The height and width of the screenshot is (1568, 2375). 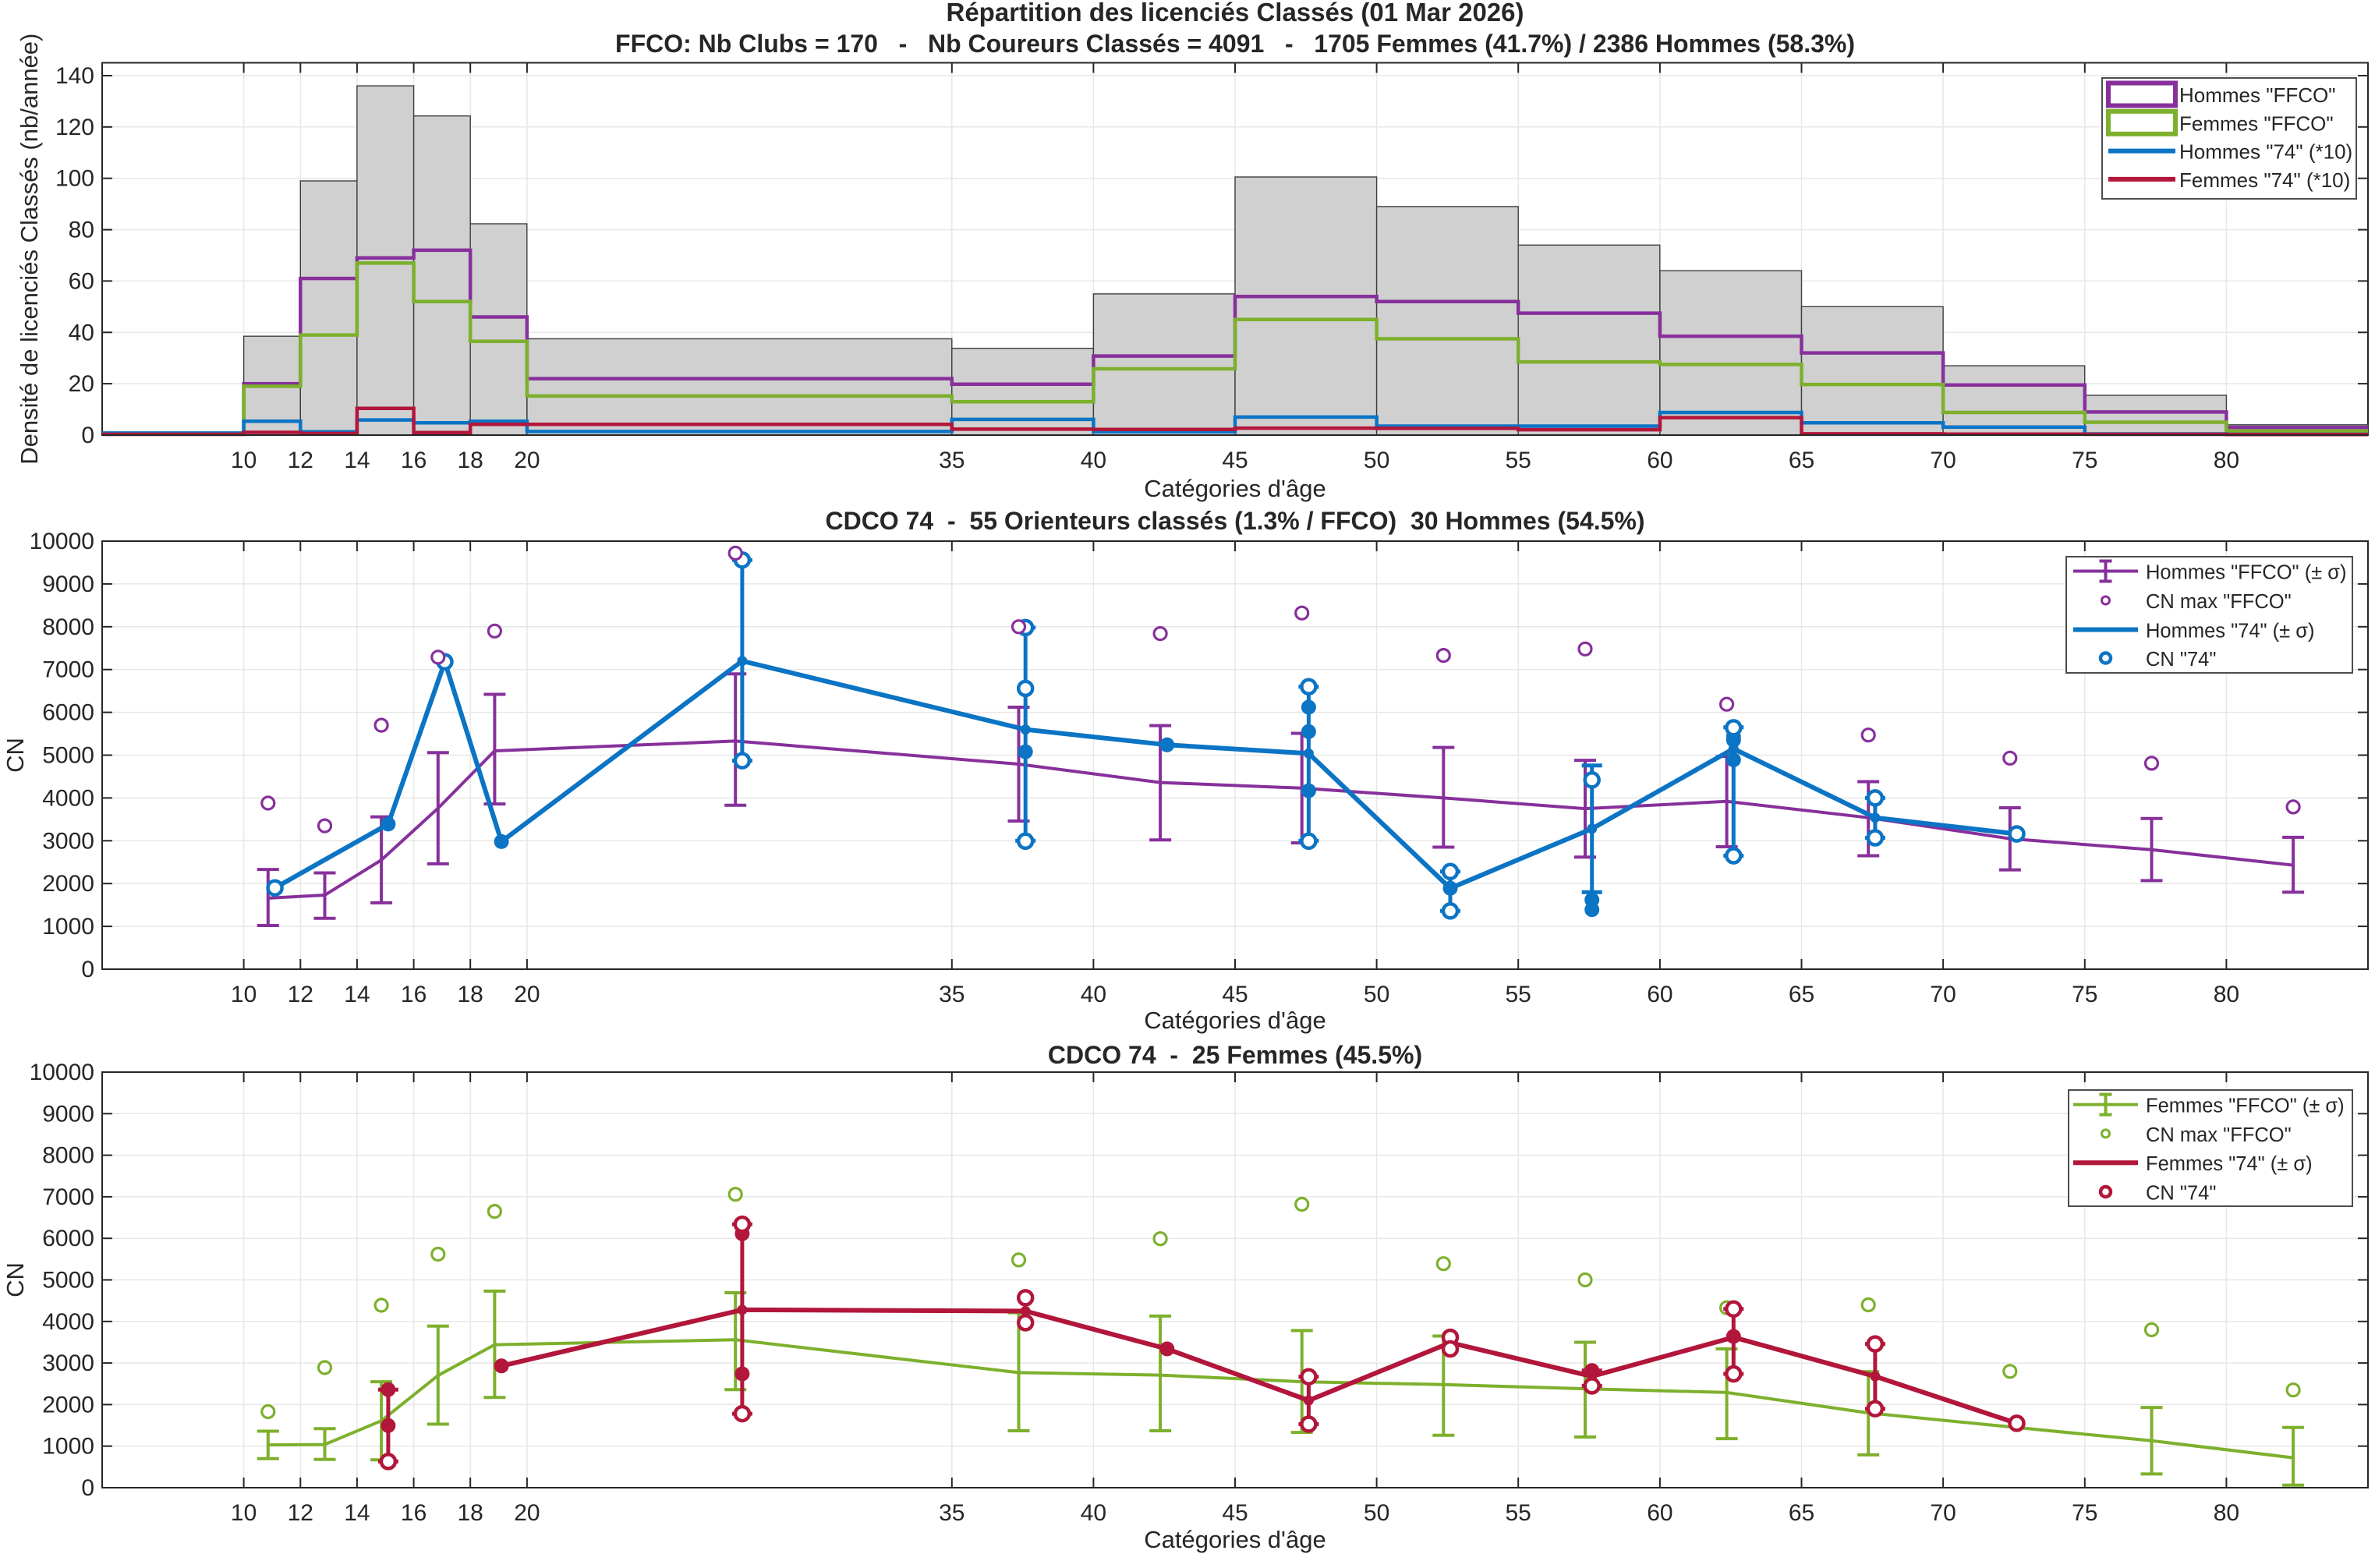 I want to click on svg-text: Hommes "74" (± σ), so click(x=2230, y=631).